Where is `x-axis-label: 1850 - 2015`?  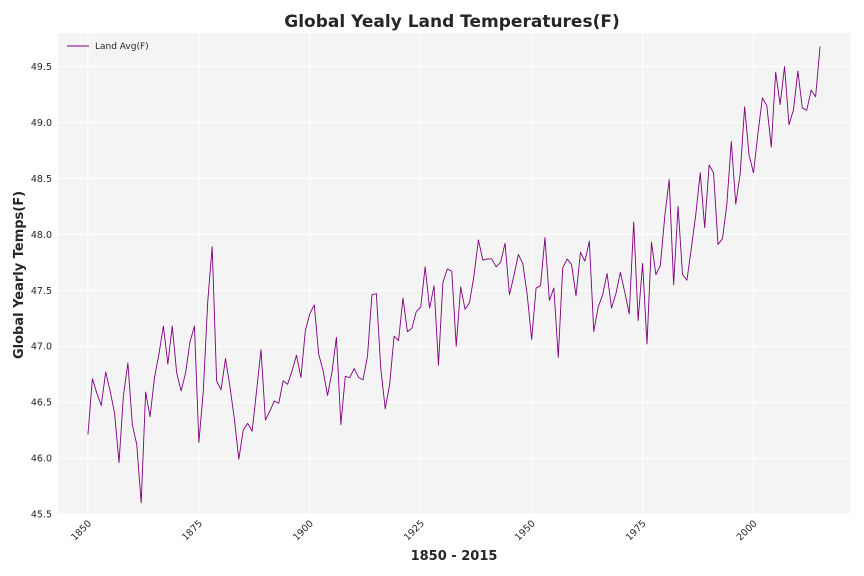
x-axis-label: 1850 - 2015 is located at coordinates (454, 556).